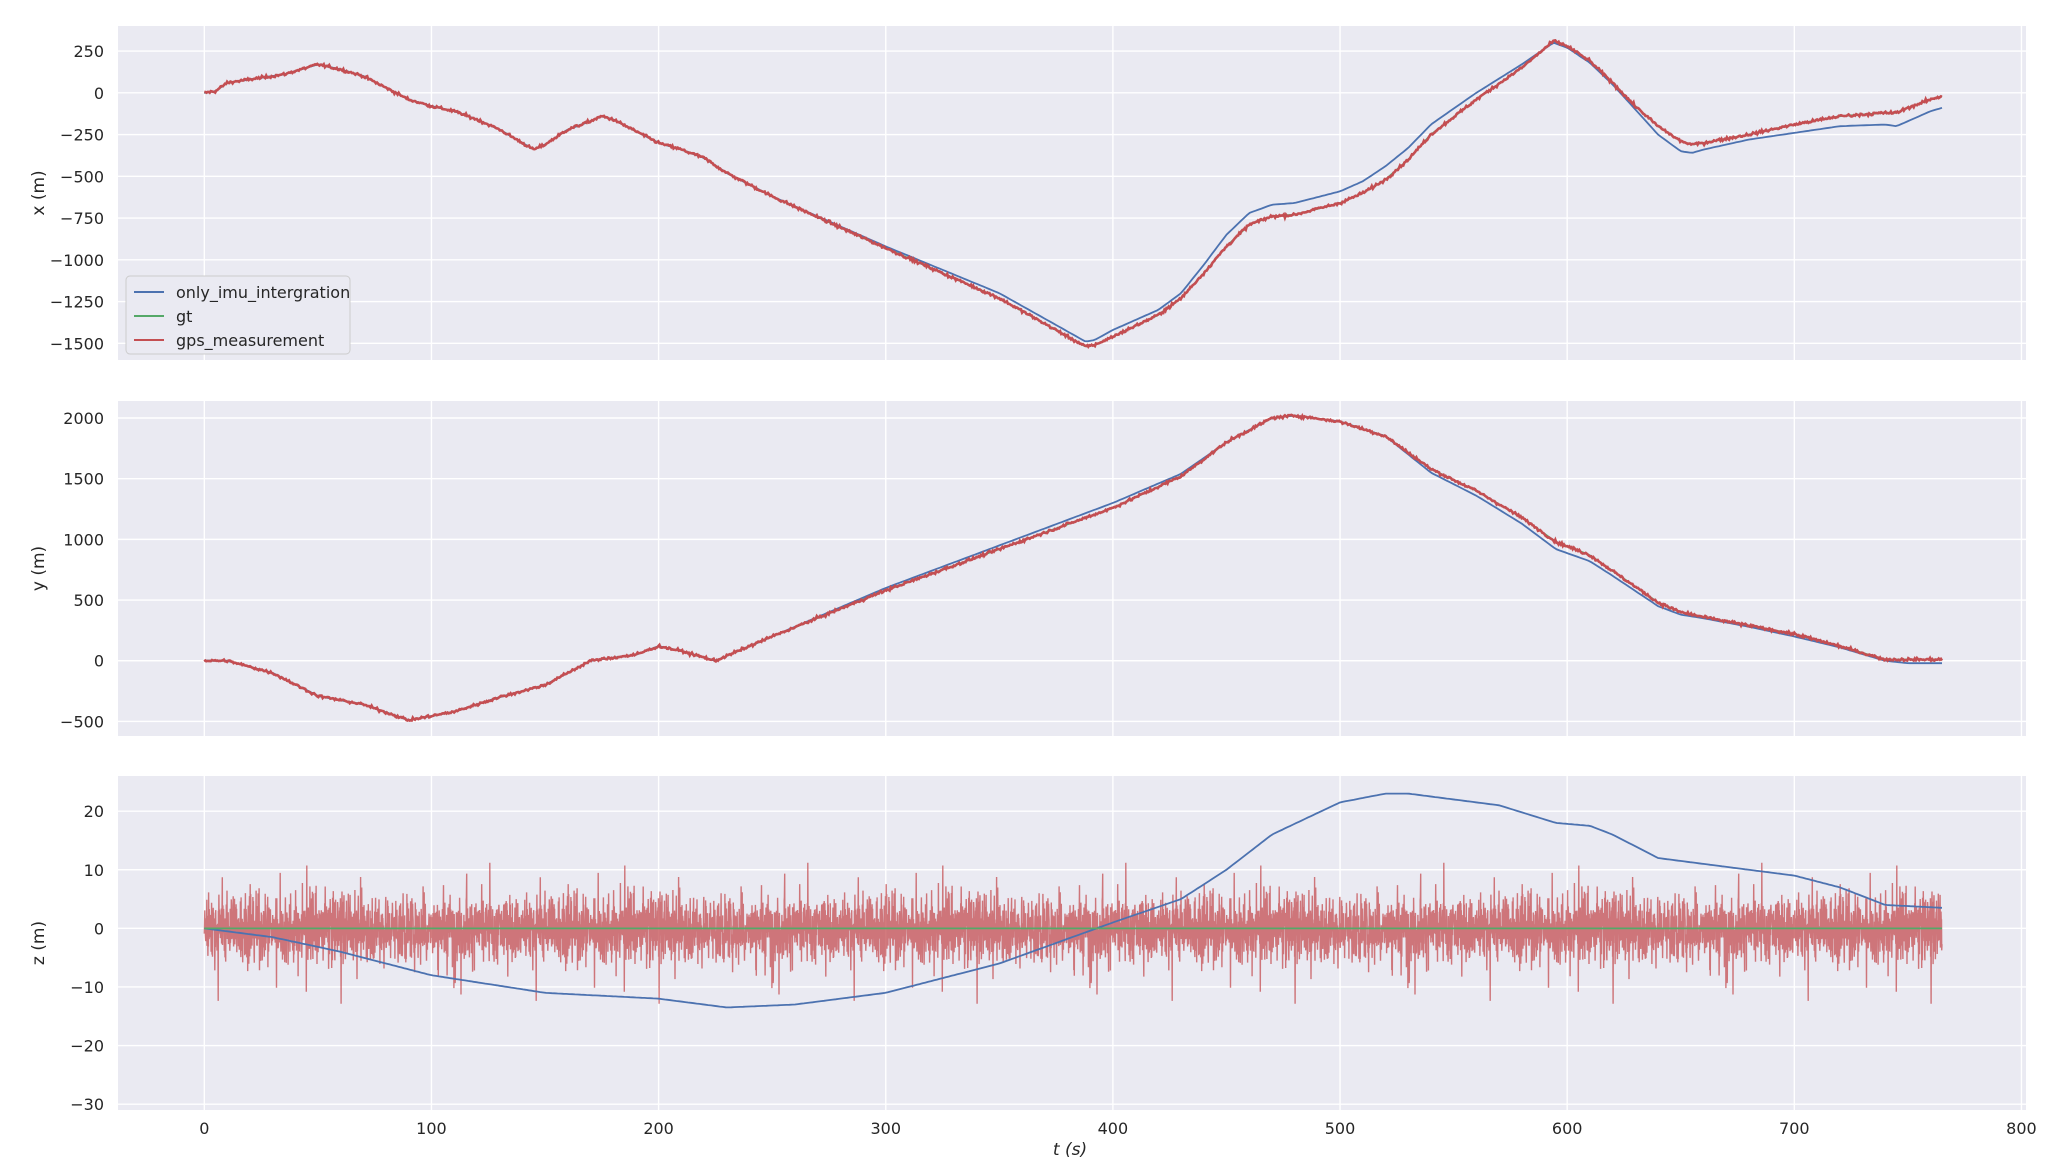  I want to click on x-tick-label: 800, so click(2021, 1128).